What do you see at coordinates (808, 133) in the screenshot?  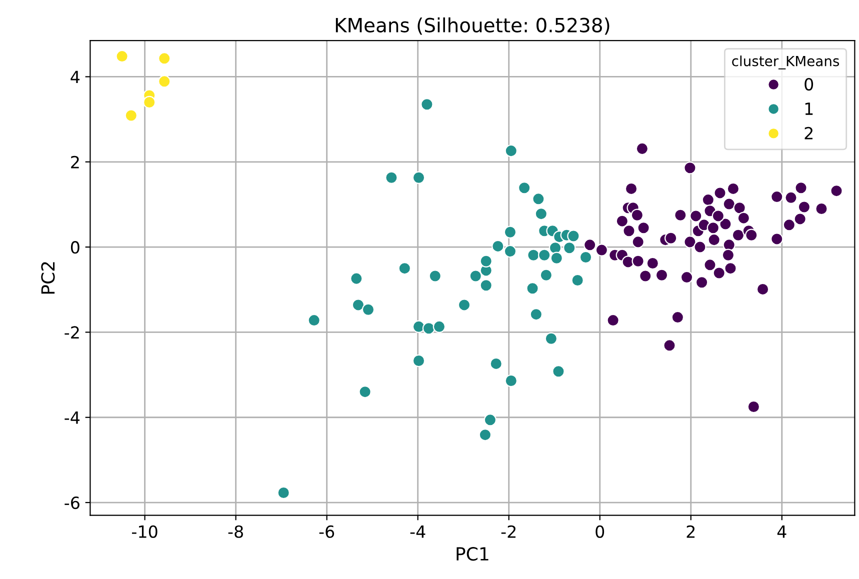 I see `legend-label: 2` at bounding box center [808, 133].